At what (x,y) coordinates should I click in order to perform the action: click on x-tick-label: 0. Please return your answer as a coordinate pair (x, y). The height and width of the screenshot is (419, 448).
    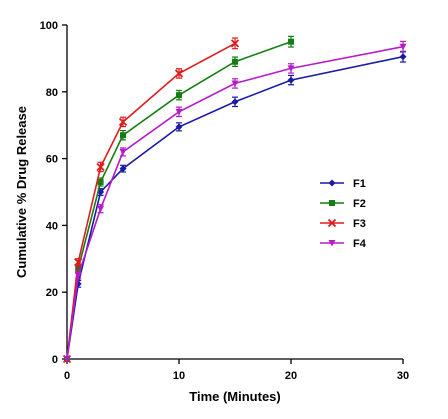
    Looking at the image, I should click on (67, 376).